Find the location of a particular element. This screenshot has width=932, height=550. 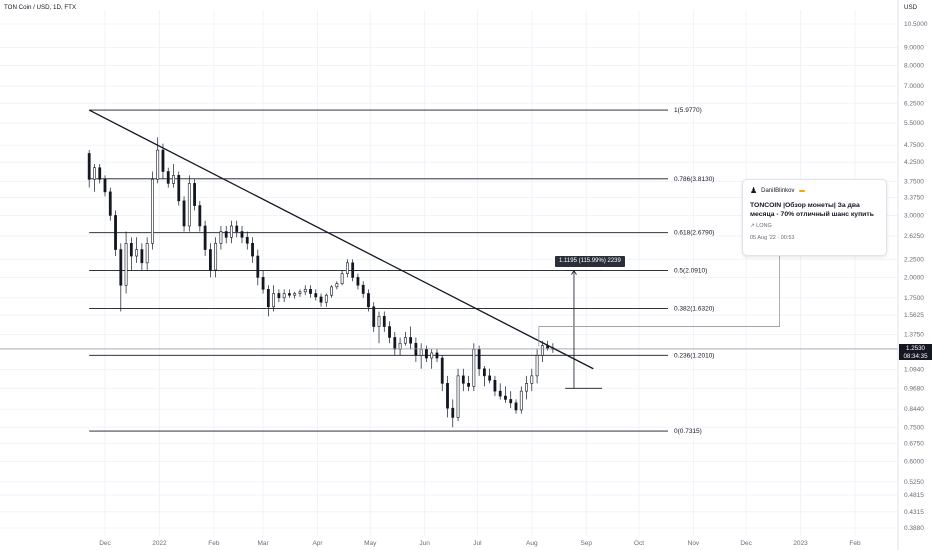

x-tick-label: Feb is located at coordinates (855, 543).